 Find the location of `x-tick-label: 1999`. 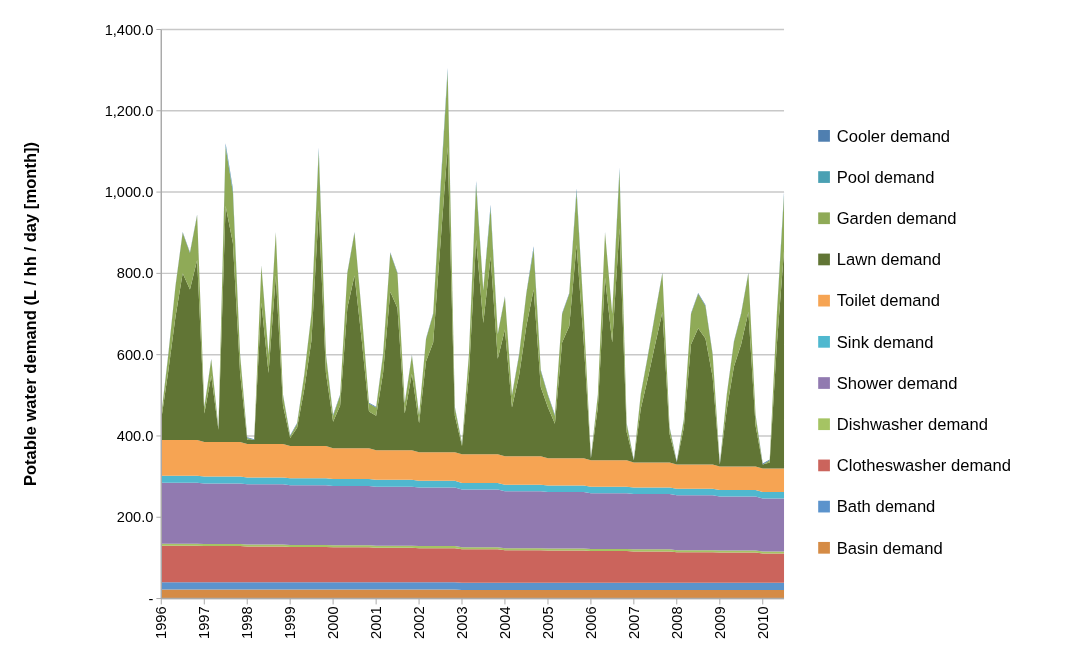

x-tick-label: 1999 is located at coordinates (290, 622).